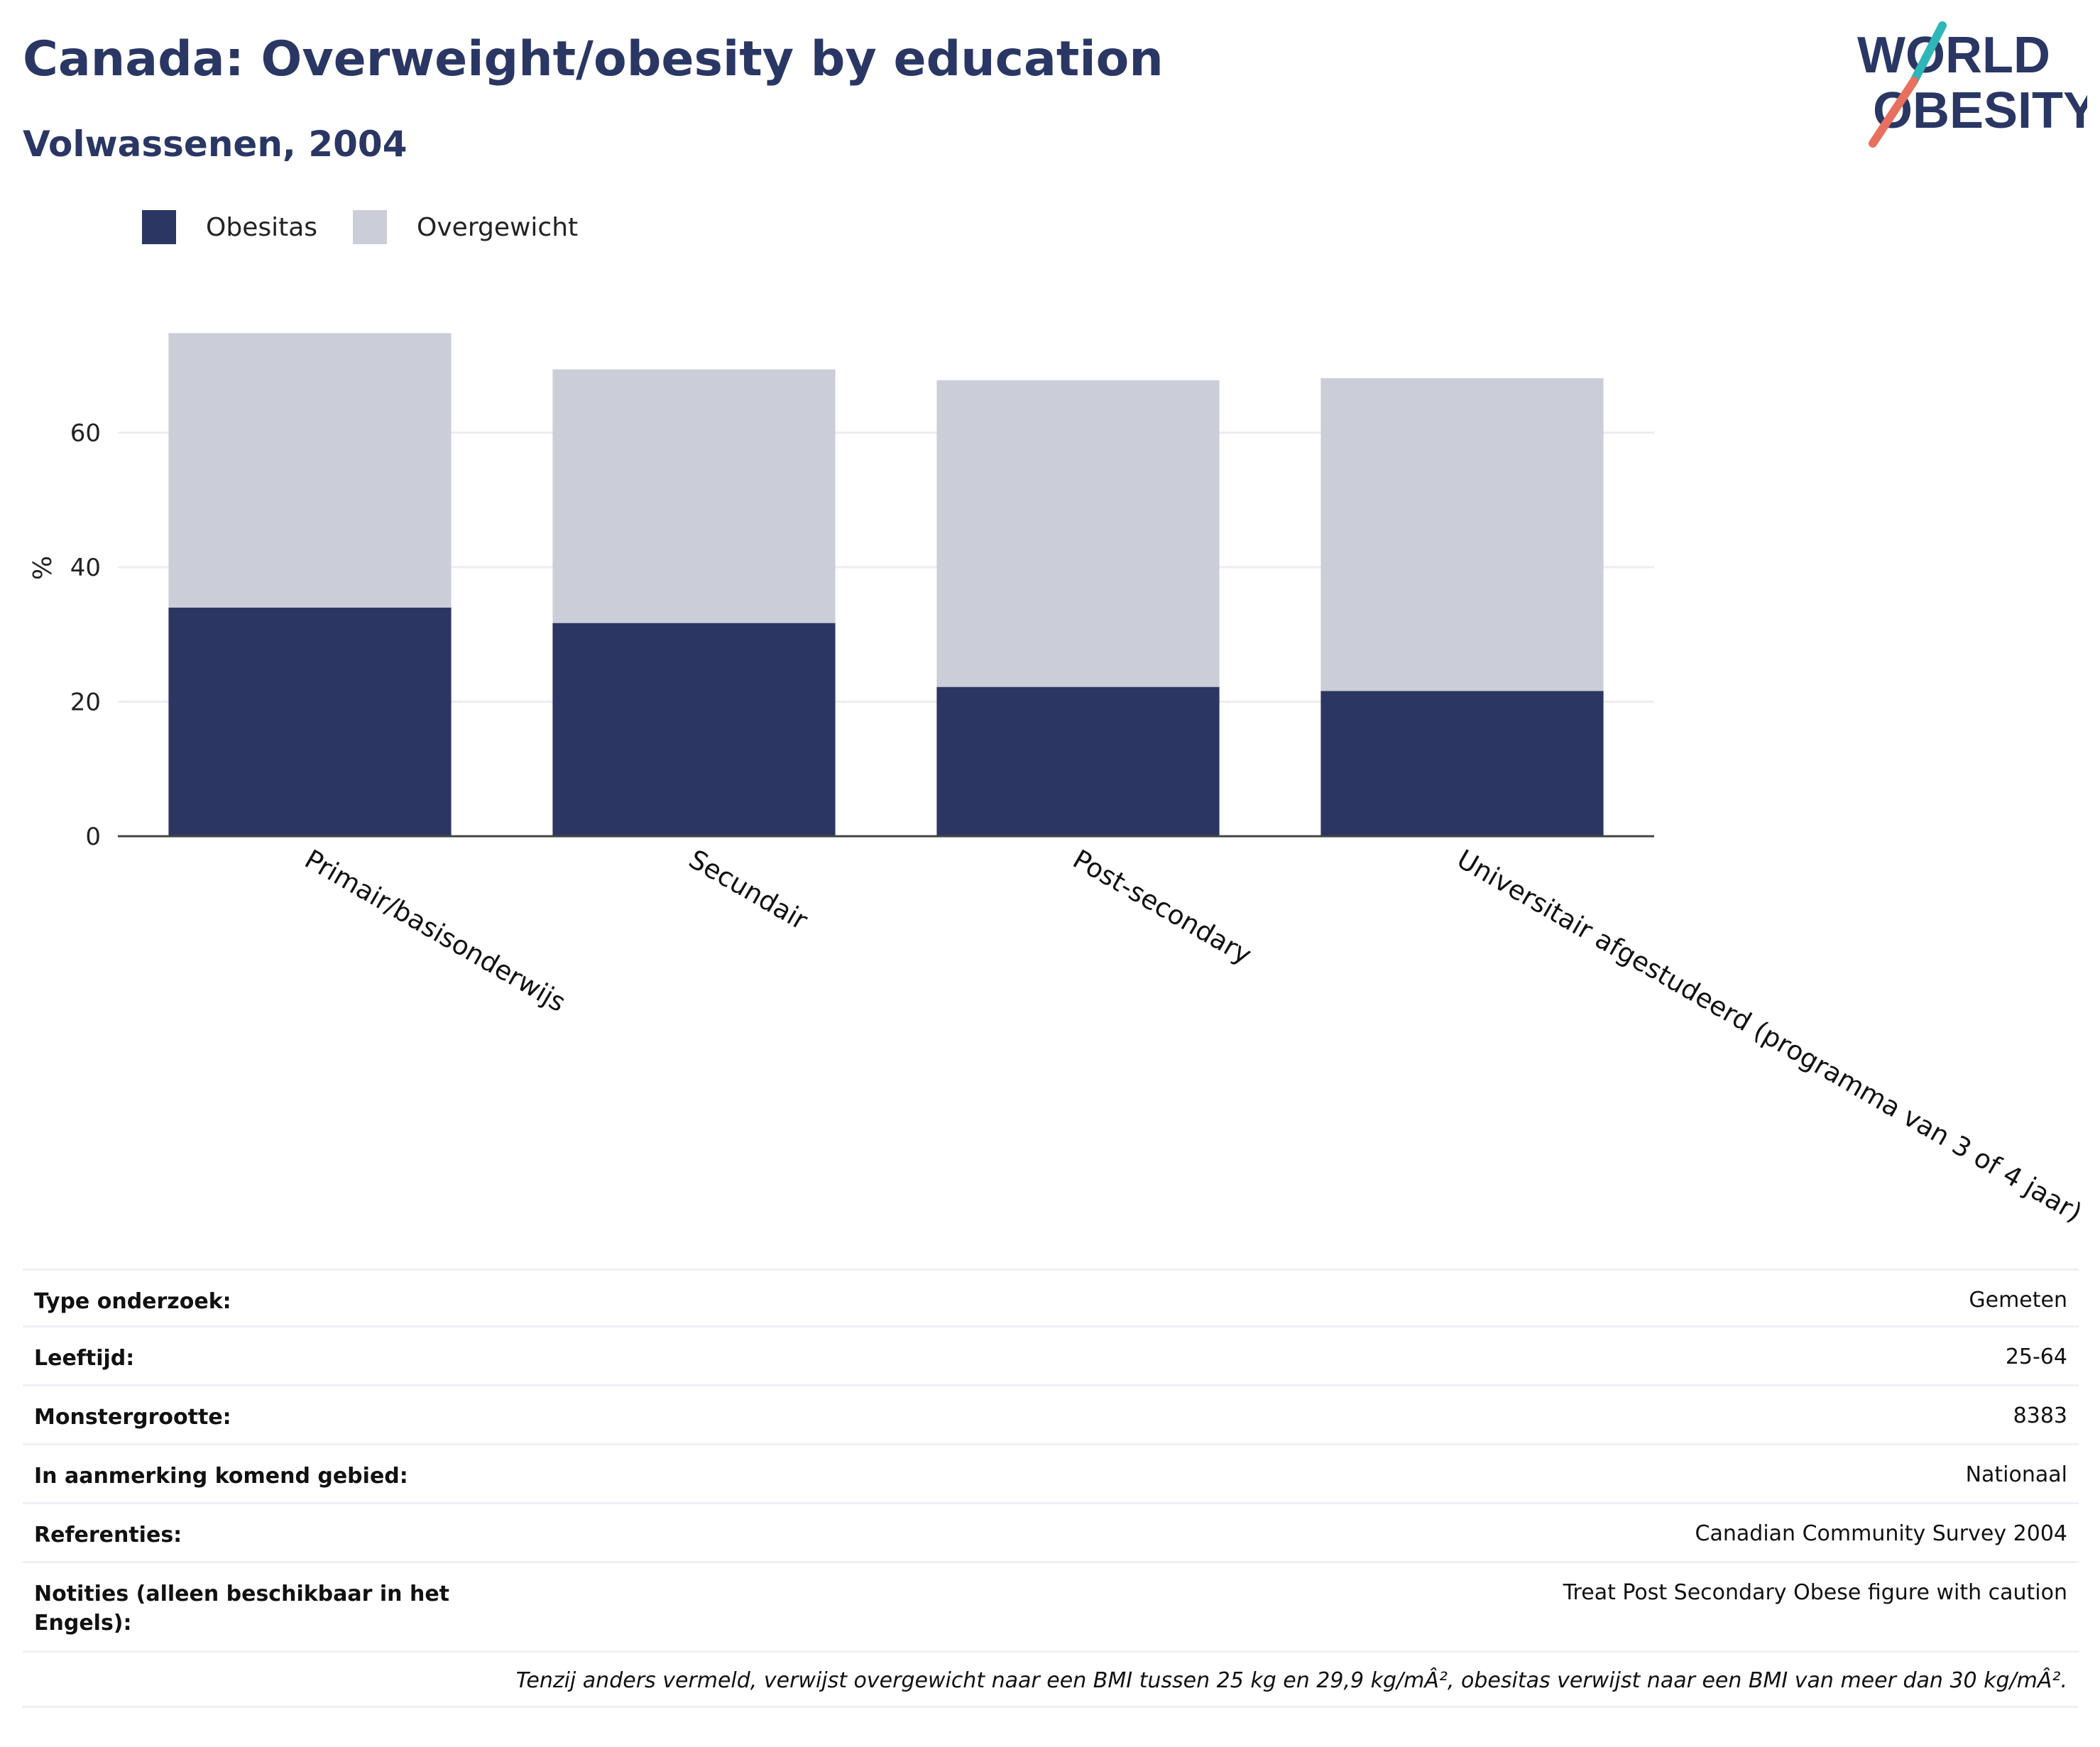  Describe the element at coordinates (498, 227) in the screenshot. I see `legend-label-overgewicht: Overgewicht` at that location.